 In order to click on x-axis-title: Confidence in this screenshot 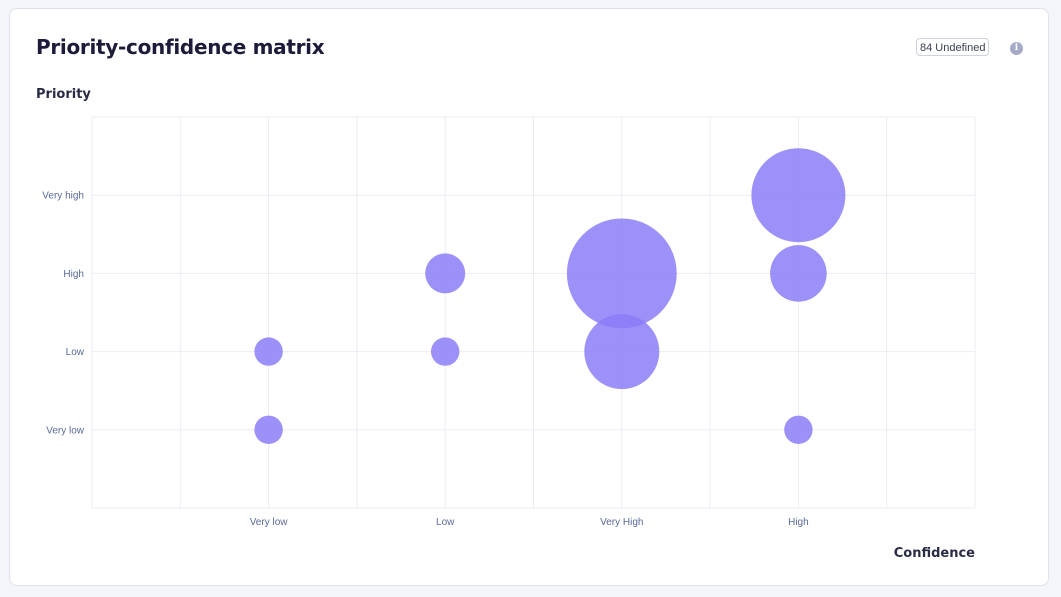, I will do `click(934, 553)`.